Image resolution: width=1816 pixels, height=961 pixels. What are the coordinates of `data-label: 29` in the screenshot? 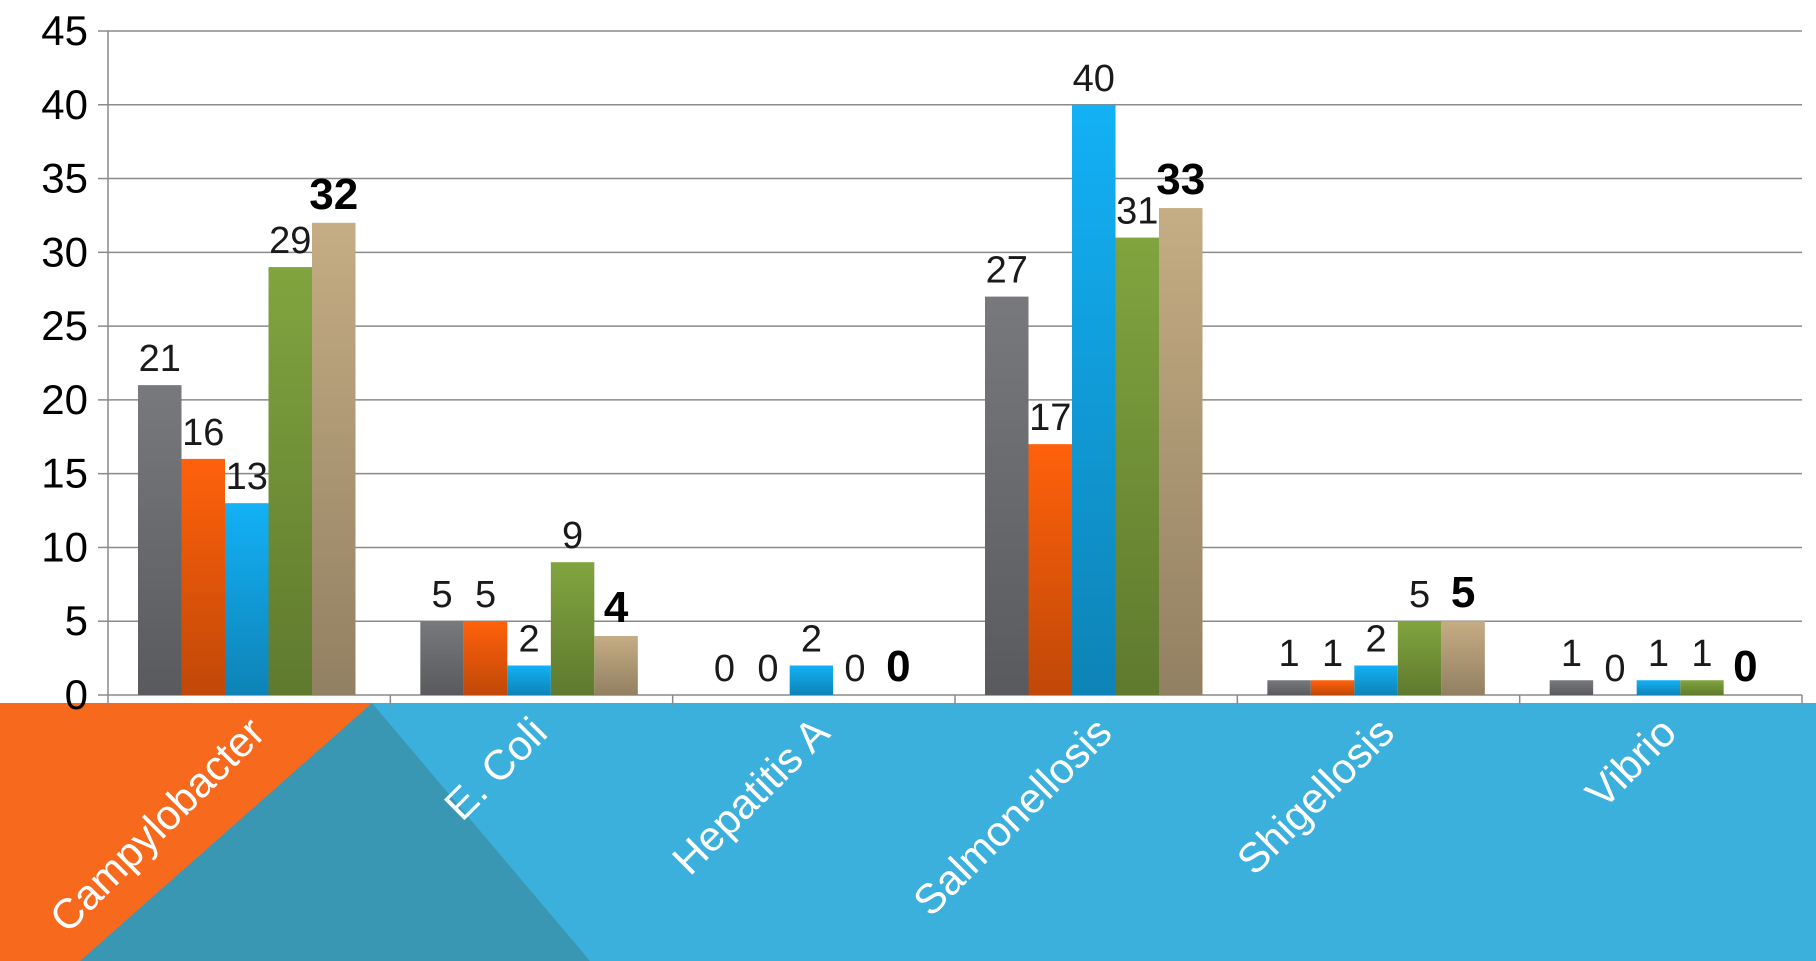 It's located at (290, 241).